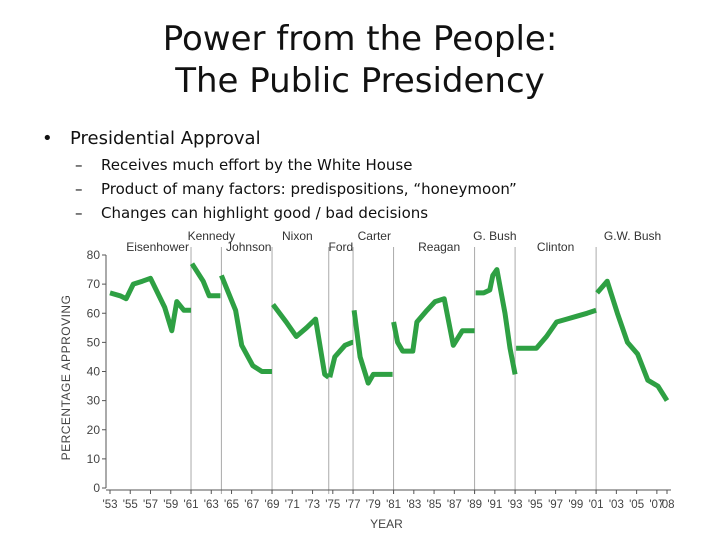 Image resolution: width=720 pixels, height=540 pixels. What do you see at coordinates (434, 505) in the screenshot?
I see `x-tick-label: '85` at bounding box center [434, 505].